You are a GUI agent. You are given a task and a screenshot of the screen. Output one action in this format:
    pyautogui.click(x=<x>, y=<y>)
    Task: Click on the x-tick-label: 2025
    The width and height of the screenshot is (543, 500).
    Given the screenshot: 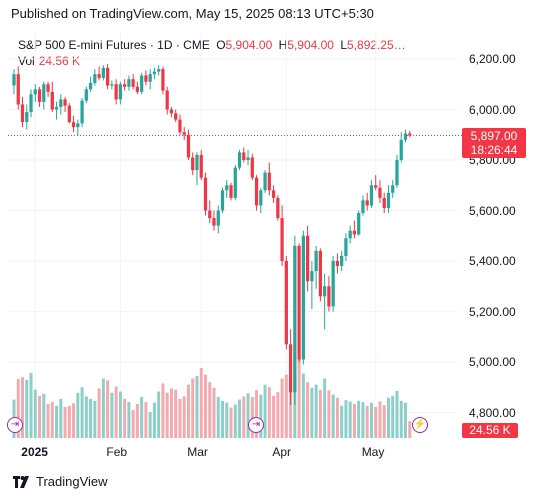 What is the action you would take?
    pyautogui.click(x=34, y=452)
    